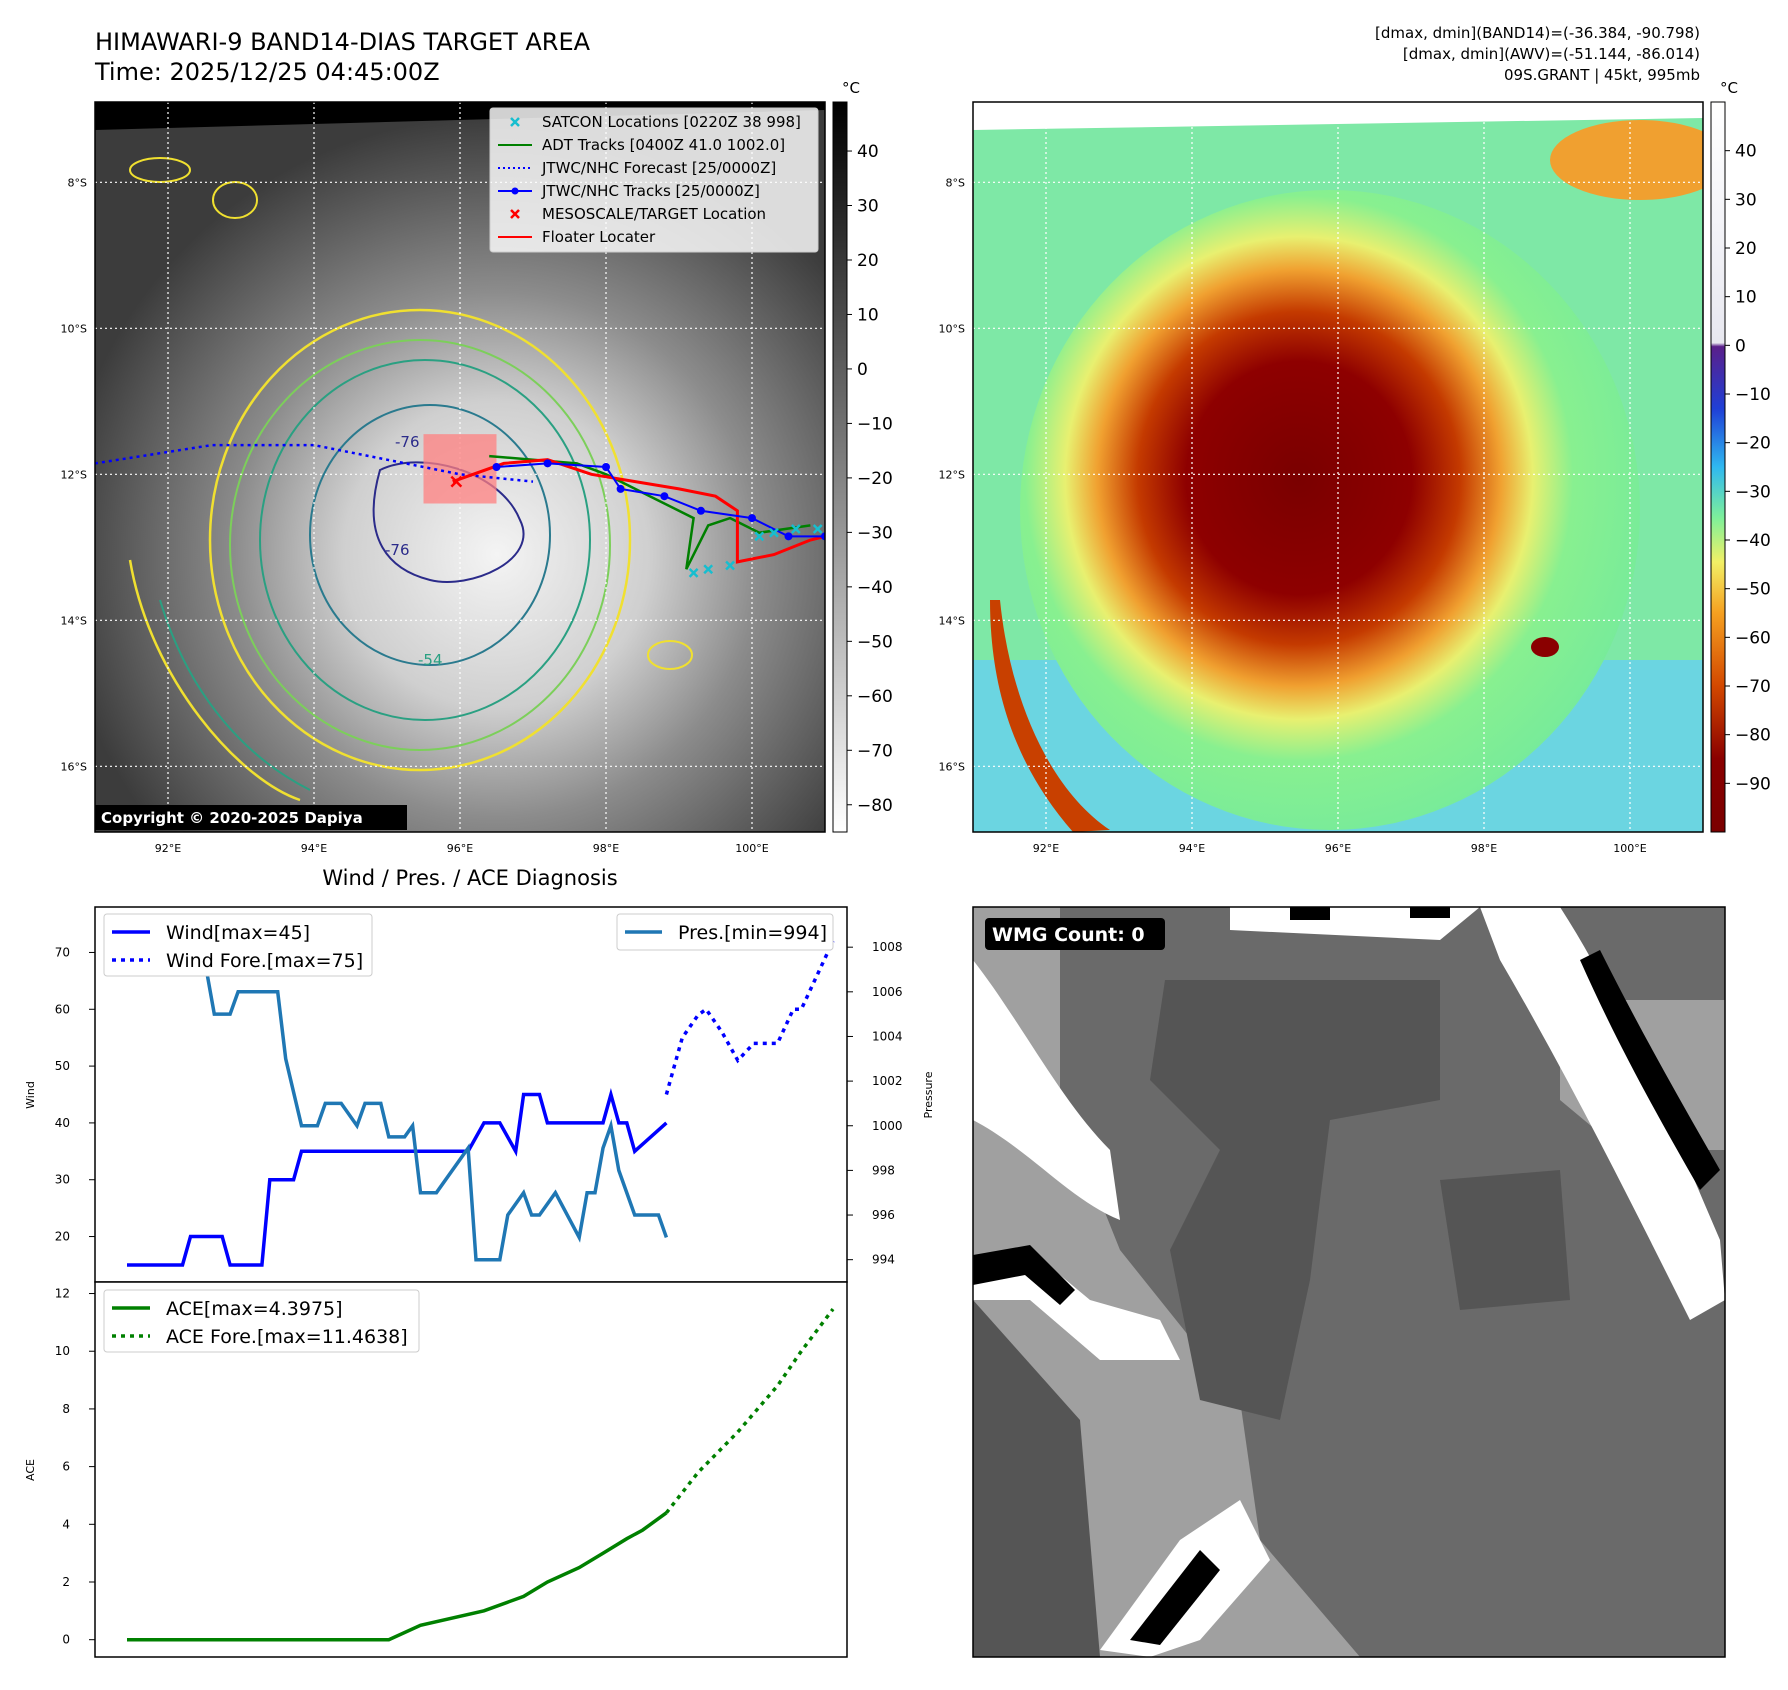 The height and width of the screenshot is (1690, 1788). What do you see at coordinates (261, 1321) in the screenshot?
I see `ace-legend: ACE[max=4.3975] ACE Fore.[max=11.4638]` at bounding box center [261, 1321].